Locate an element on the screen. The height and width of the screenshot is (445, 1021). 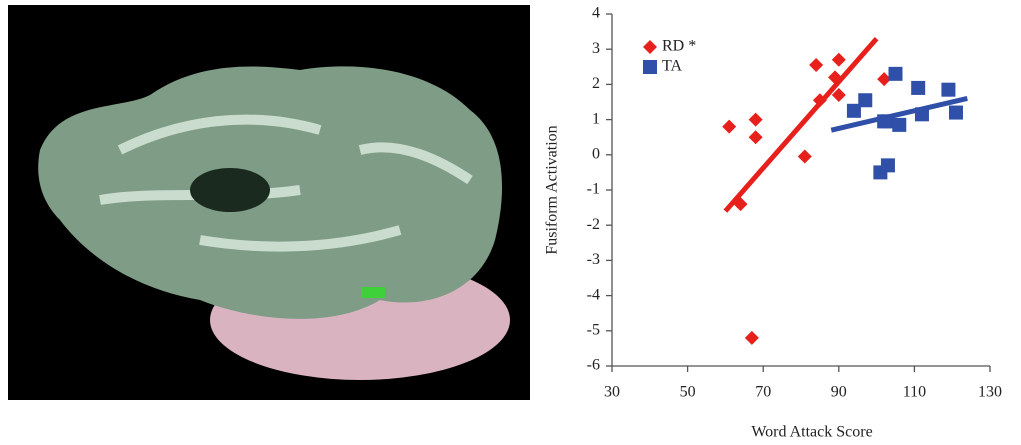
legend-label: TA is located at coordinates (672, 66).